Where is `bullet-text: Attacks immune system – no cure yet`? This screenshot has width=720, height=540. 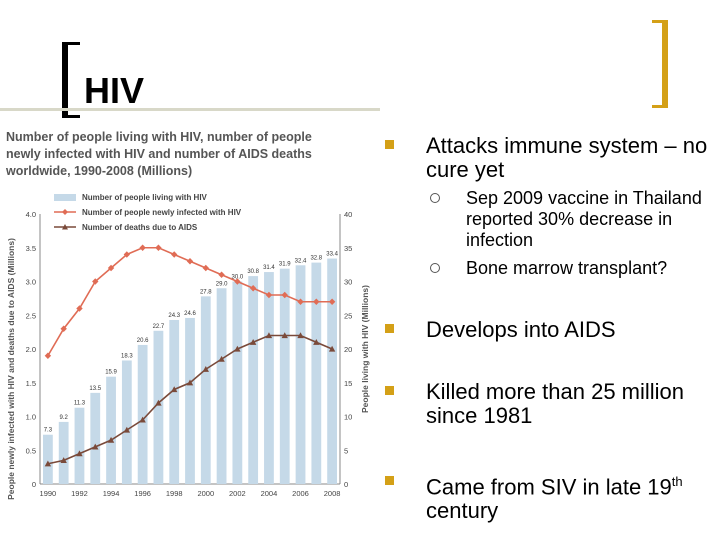
bullet-text: Attacks immune system – no cure yet is located at coordinates (567, 157).